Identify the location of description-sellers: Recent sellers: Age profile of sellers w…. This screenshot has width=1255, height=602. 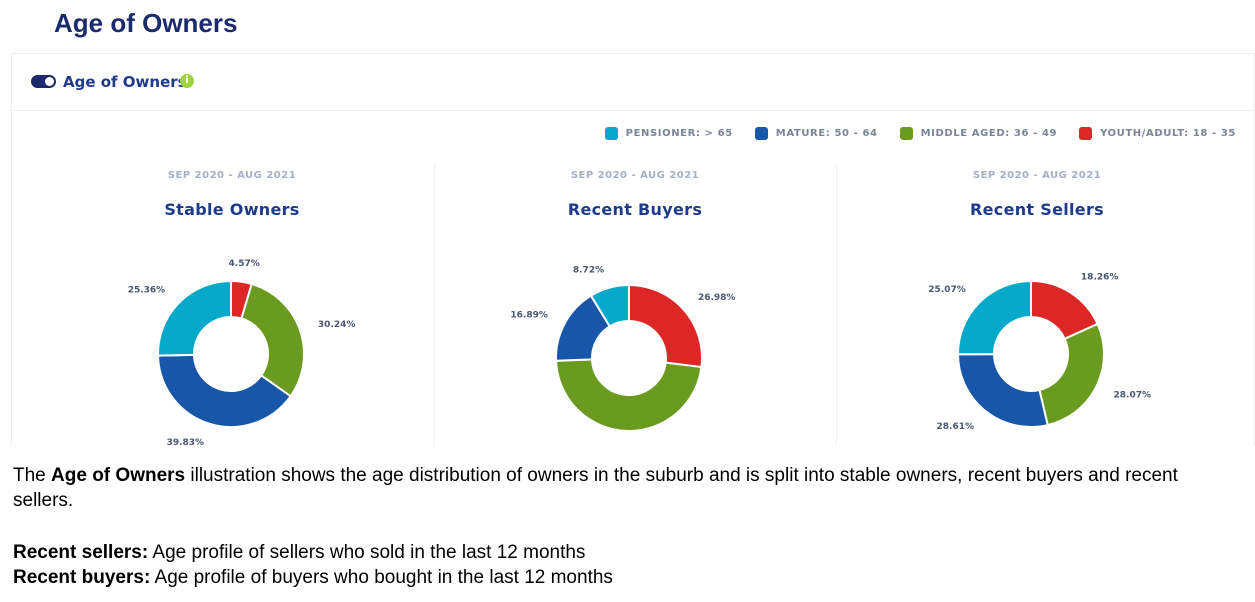
(299, 552).